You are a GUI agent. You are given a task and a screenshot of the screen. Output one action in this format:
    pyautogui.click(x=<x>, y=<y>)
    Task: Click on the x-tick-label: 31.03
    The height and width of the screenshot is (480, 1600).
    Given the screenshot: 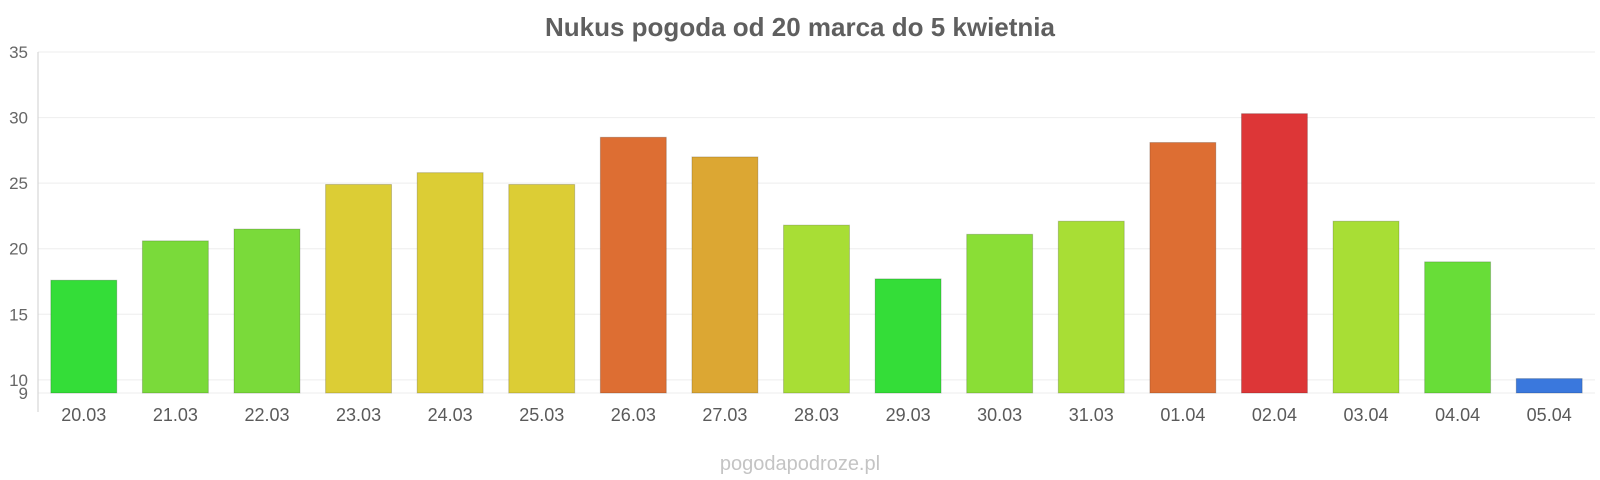 What is the action you would take?
    pyautogui.click(x=1091, y=415)
    